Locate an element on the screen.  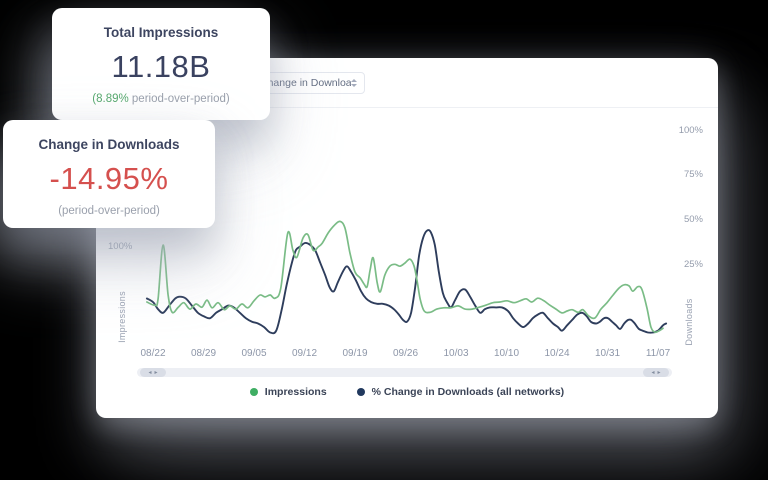
impressions-dot-icon is located at coordinates (253, 392).